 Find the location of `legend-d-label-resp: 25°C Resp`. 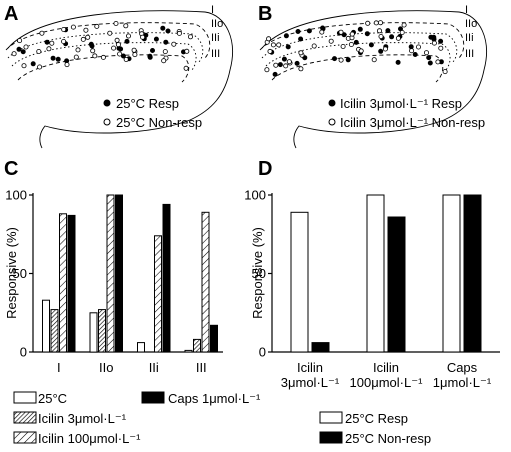

legend-d-label-resp: 25°C Resp is located at coordinates (376, 418).